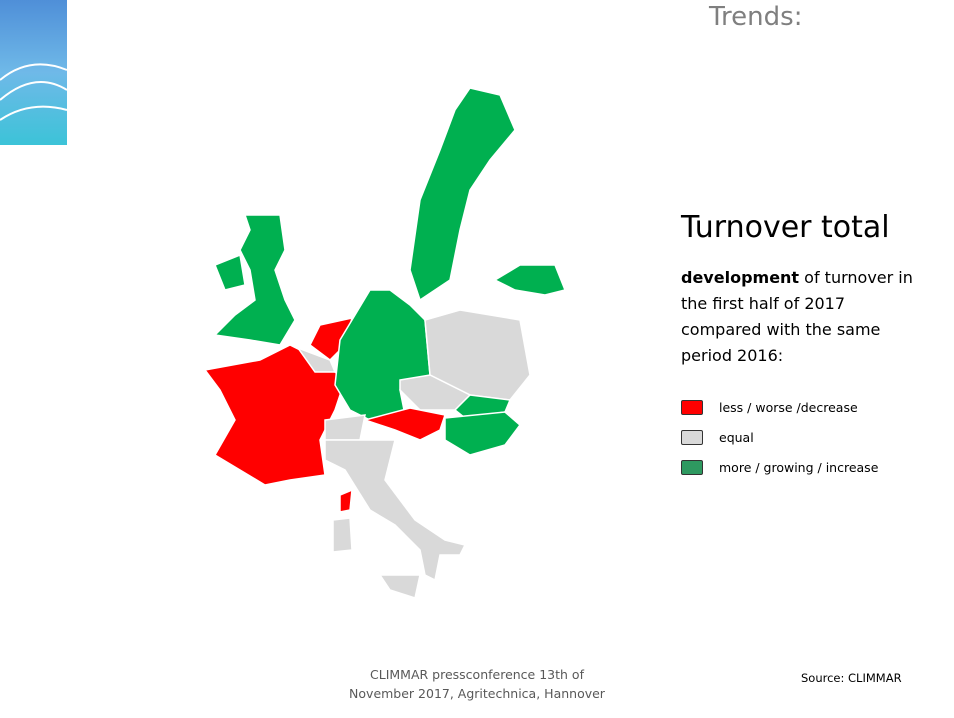 The image size is (954, 718). I want to click on legend-label: equal, so click(736, 437).